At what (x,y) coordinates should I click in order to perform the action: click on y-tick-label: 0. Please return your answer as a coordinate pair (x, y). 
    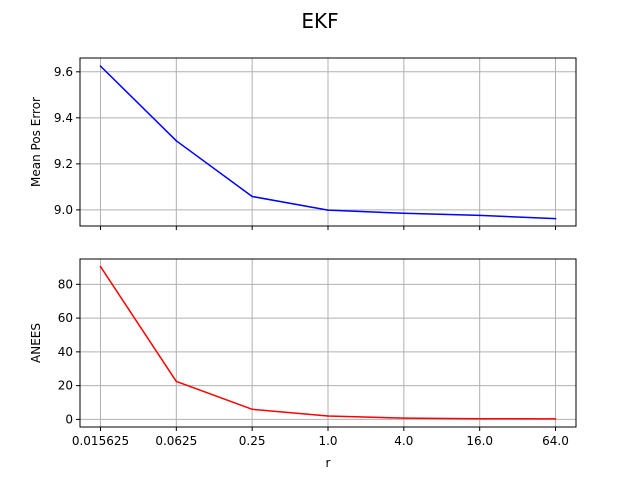
    Looking at the image, I should click on (69, 419).